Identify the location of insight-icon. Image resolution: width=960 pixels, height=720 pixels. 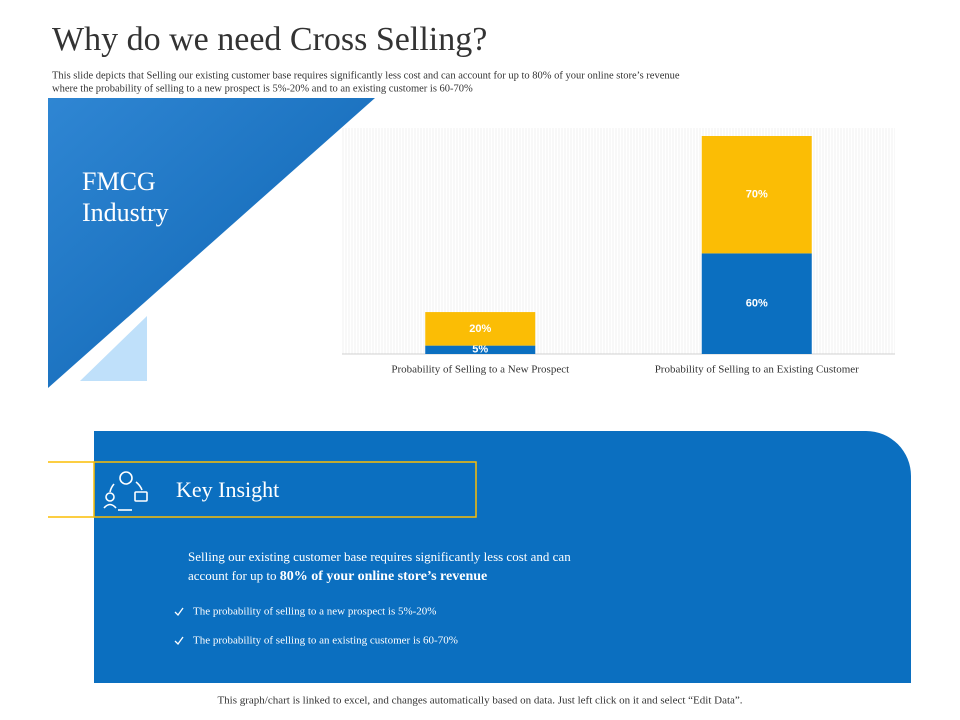
(125, 491).